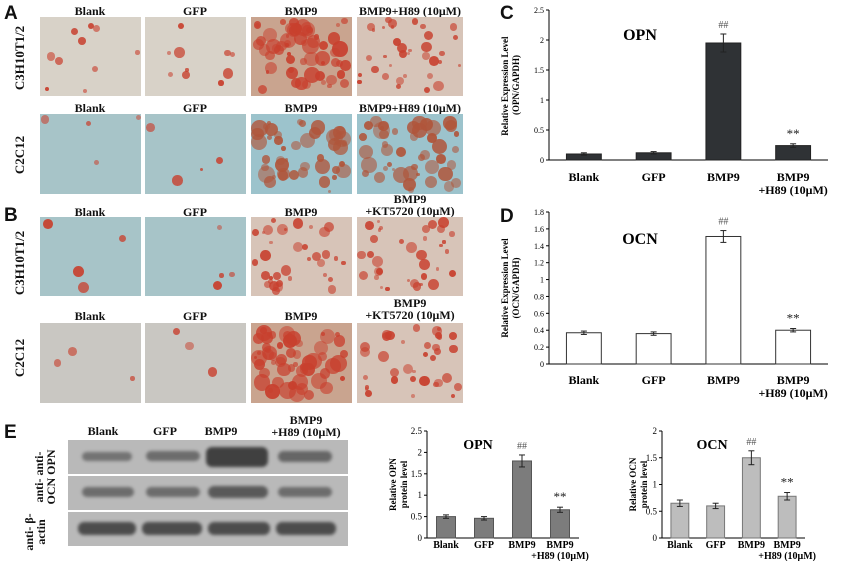 Image resolution: width=843 pixels, height=561 pixels. I want to click on y-tick-label: 2.5, so click(417, 431).